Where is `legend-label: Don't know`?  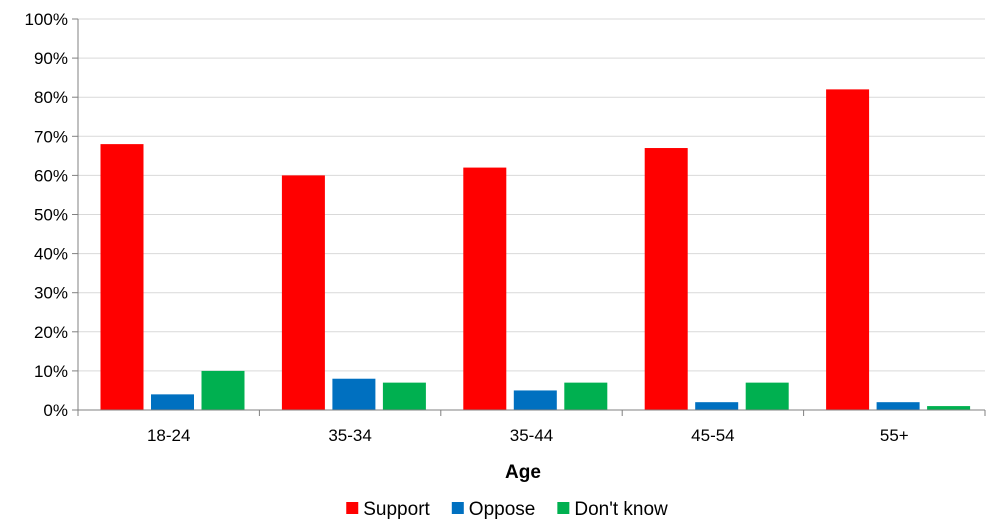
legend-label: Don't know is located at coordinates (621, 509).